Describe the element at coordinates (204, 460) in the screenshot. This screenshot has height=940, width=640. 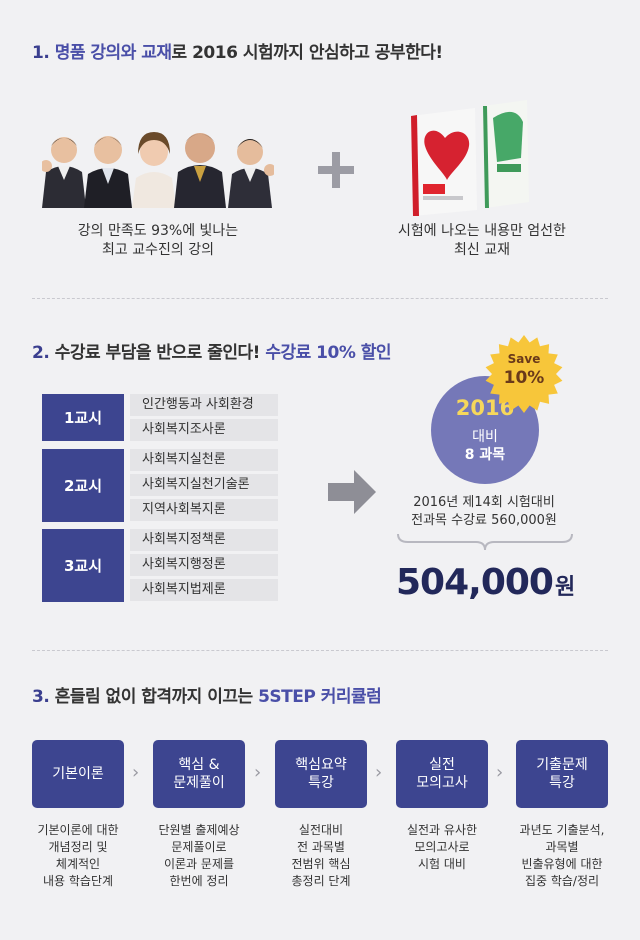
I see `subject-item: 사회복지실천론` at that location.